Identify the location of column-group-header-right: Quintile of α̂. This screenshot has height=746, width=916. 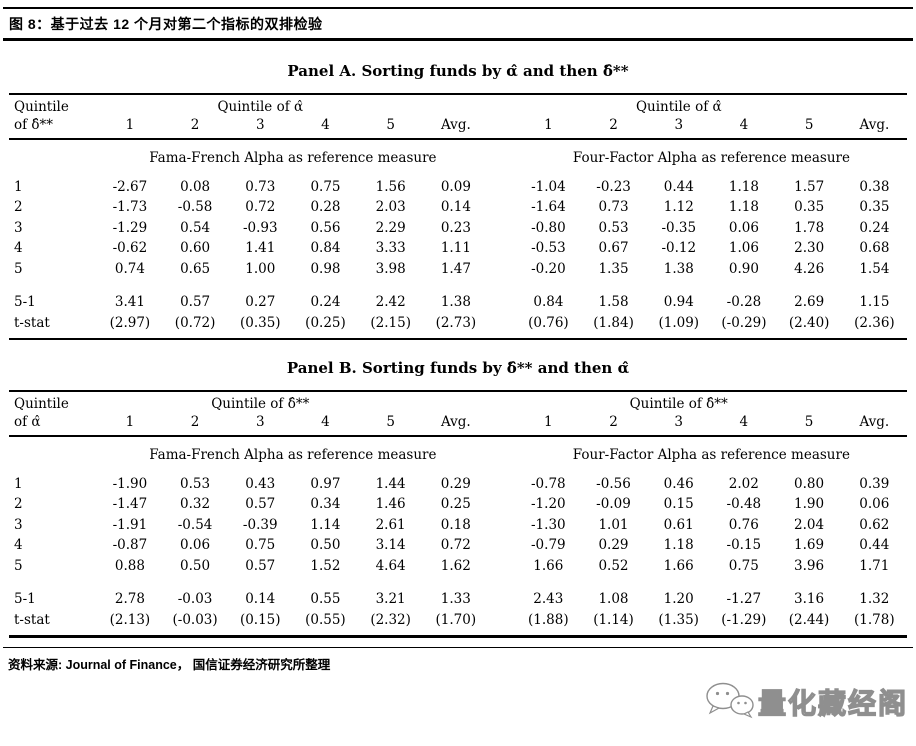
(678, 107).